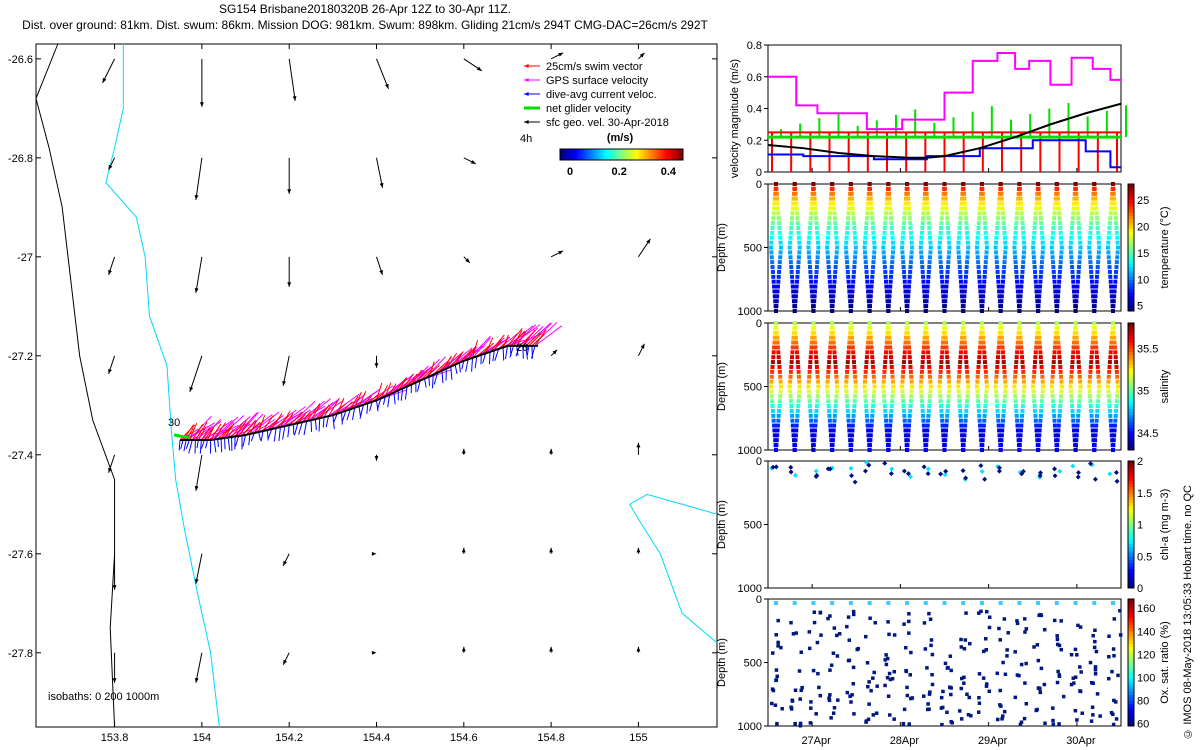 This screenshot has height=750, width=1200. Describe the element at coordinates (20, 357) in the screenshot. I see `map-y-tick-label: -27.2` at that location.